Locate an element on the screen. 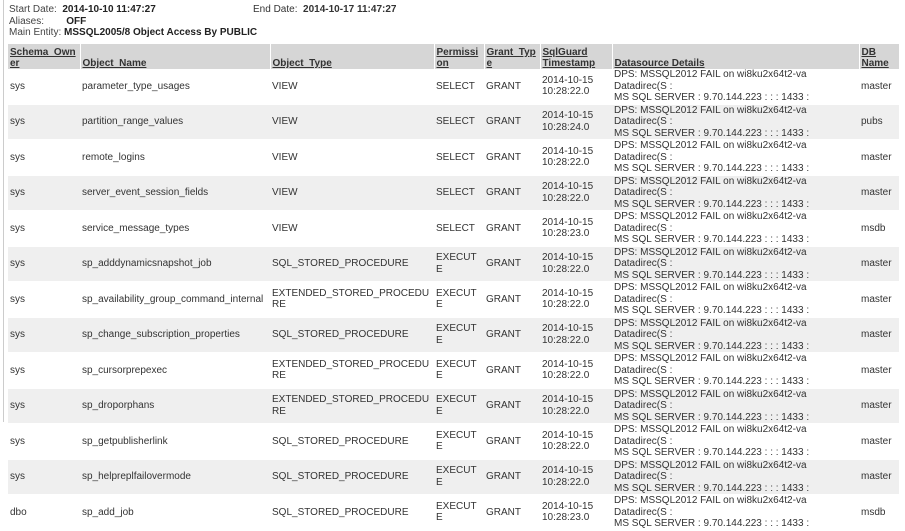 This screenshot has height=531, width=905. timestamp-time: 10:28:23.0 is located at coordinates (566, 234).